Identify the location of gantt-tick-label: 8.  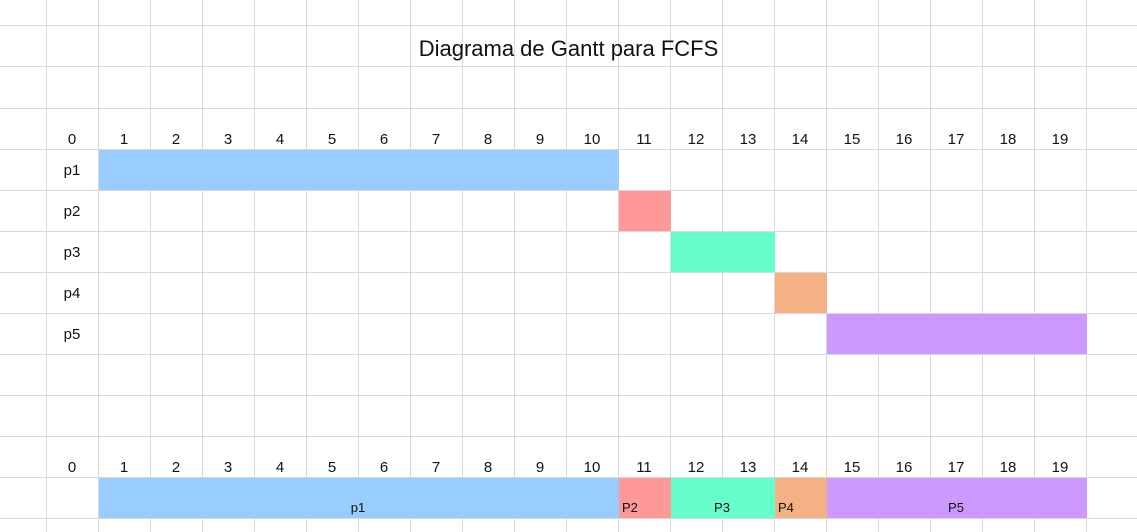
(488, 139).